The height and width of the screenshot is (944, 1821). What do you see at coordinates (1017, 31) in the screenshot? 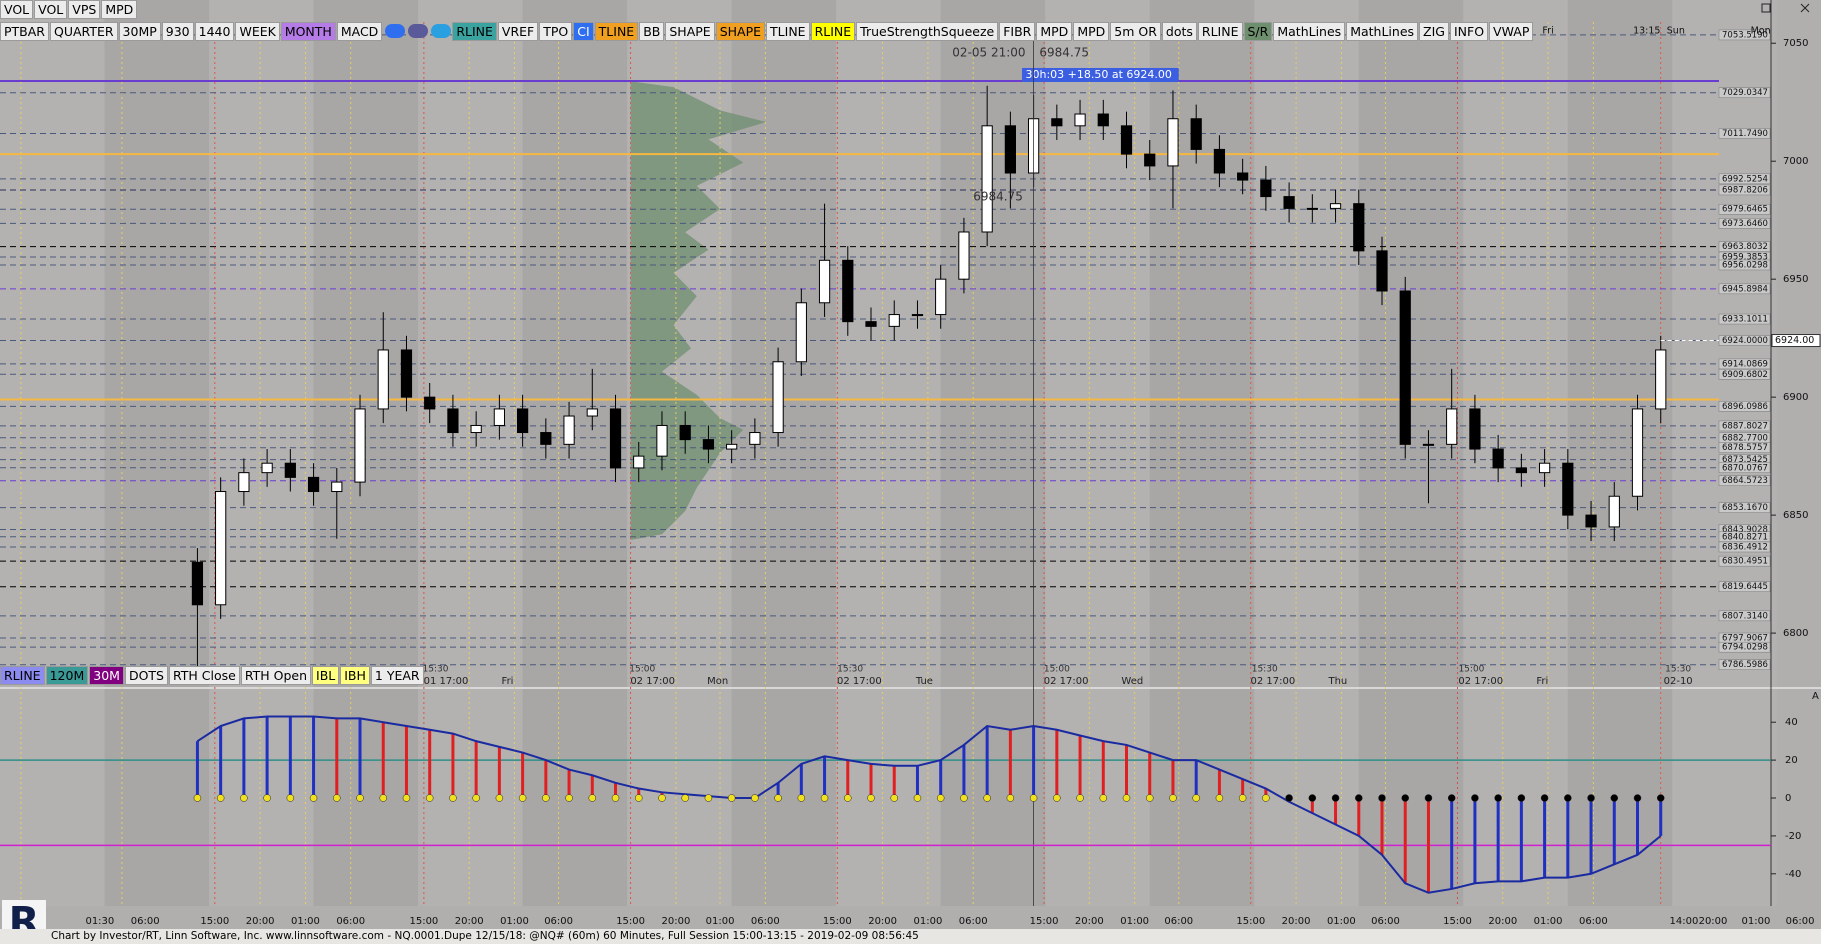
I see `toolbar-button: FIBR` at bounding box center [1017, 31].